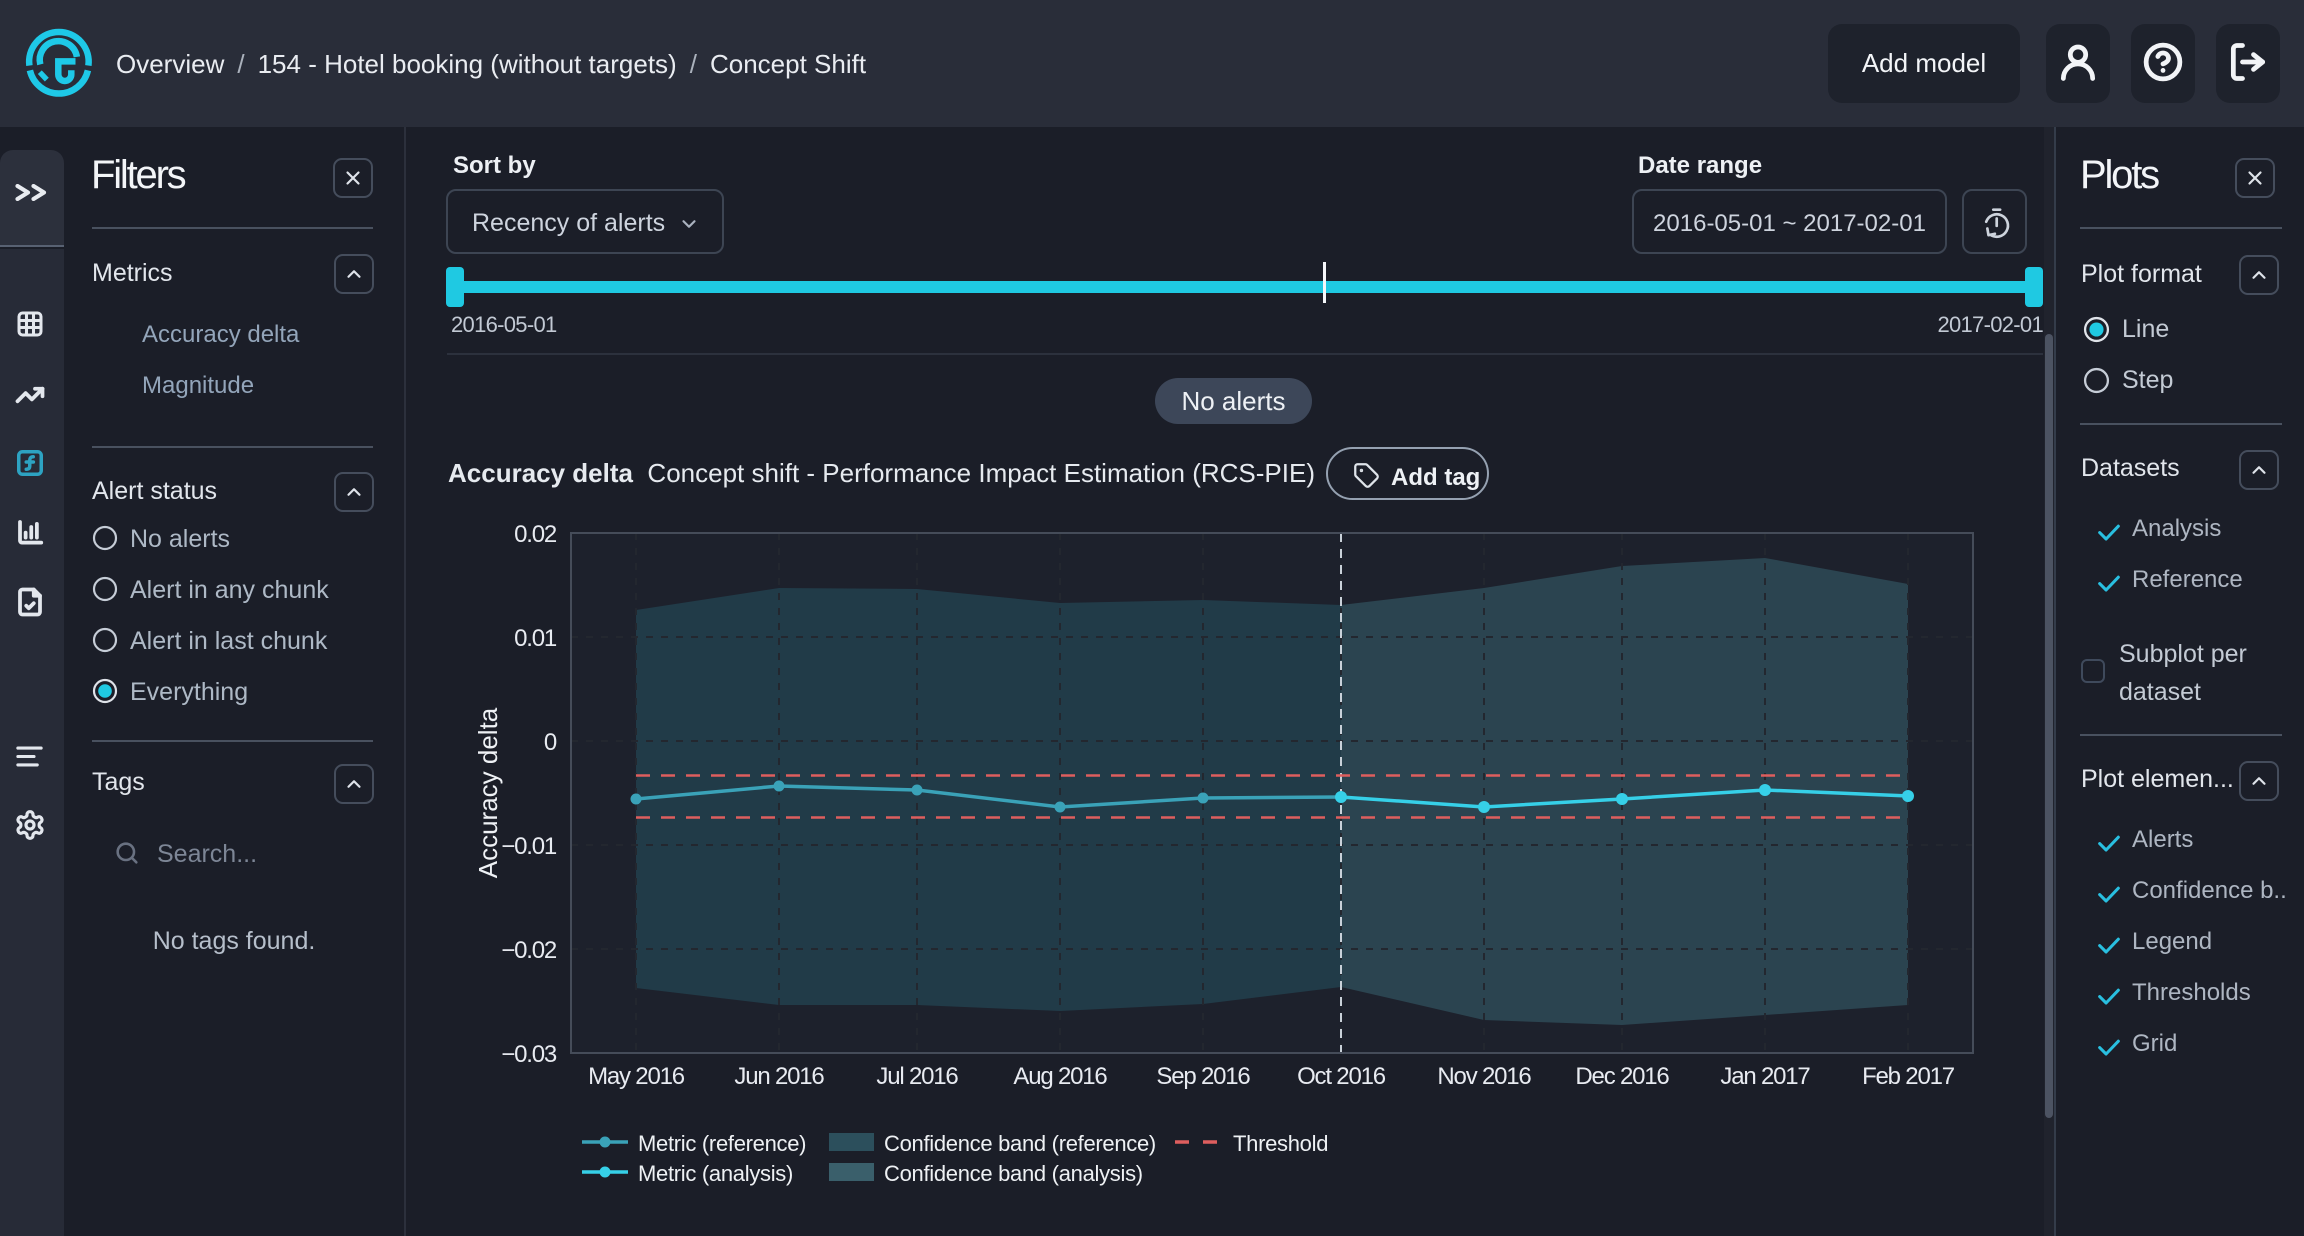 The width and height of the screenshot is (2304, 1236). Describe the element at coordinates (488, 792) in the screenshot. I see `svg-text: Accuracy delta` at that location.